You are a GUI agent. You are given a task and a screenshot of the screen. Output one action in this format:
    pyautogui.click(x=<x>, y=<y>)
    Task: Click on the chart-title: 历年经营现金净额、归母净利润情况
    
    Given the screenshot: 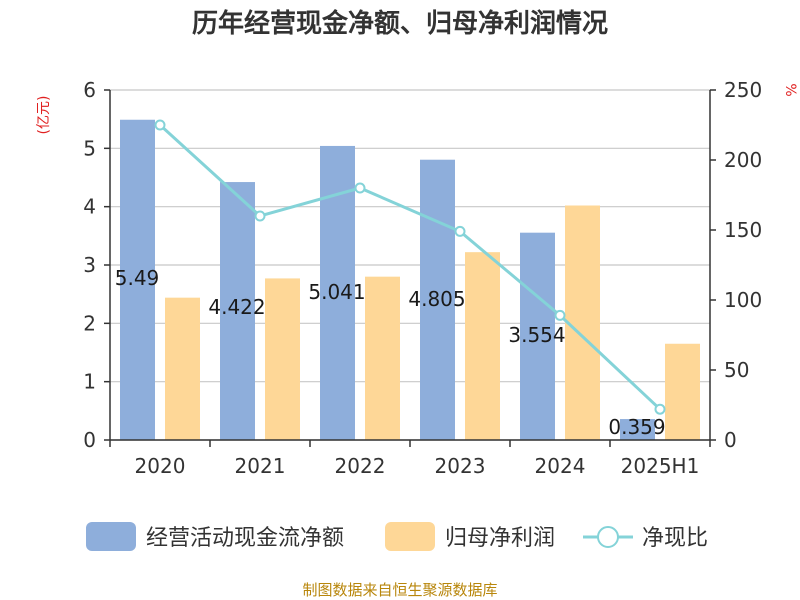 What is the action you would take?
    pyautogui.click(x=400, y=23)
    